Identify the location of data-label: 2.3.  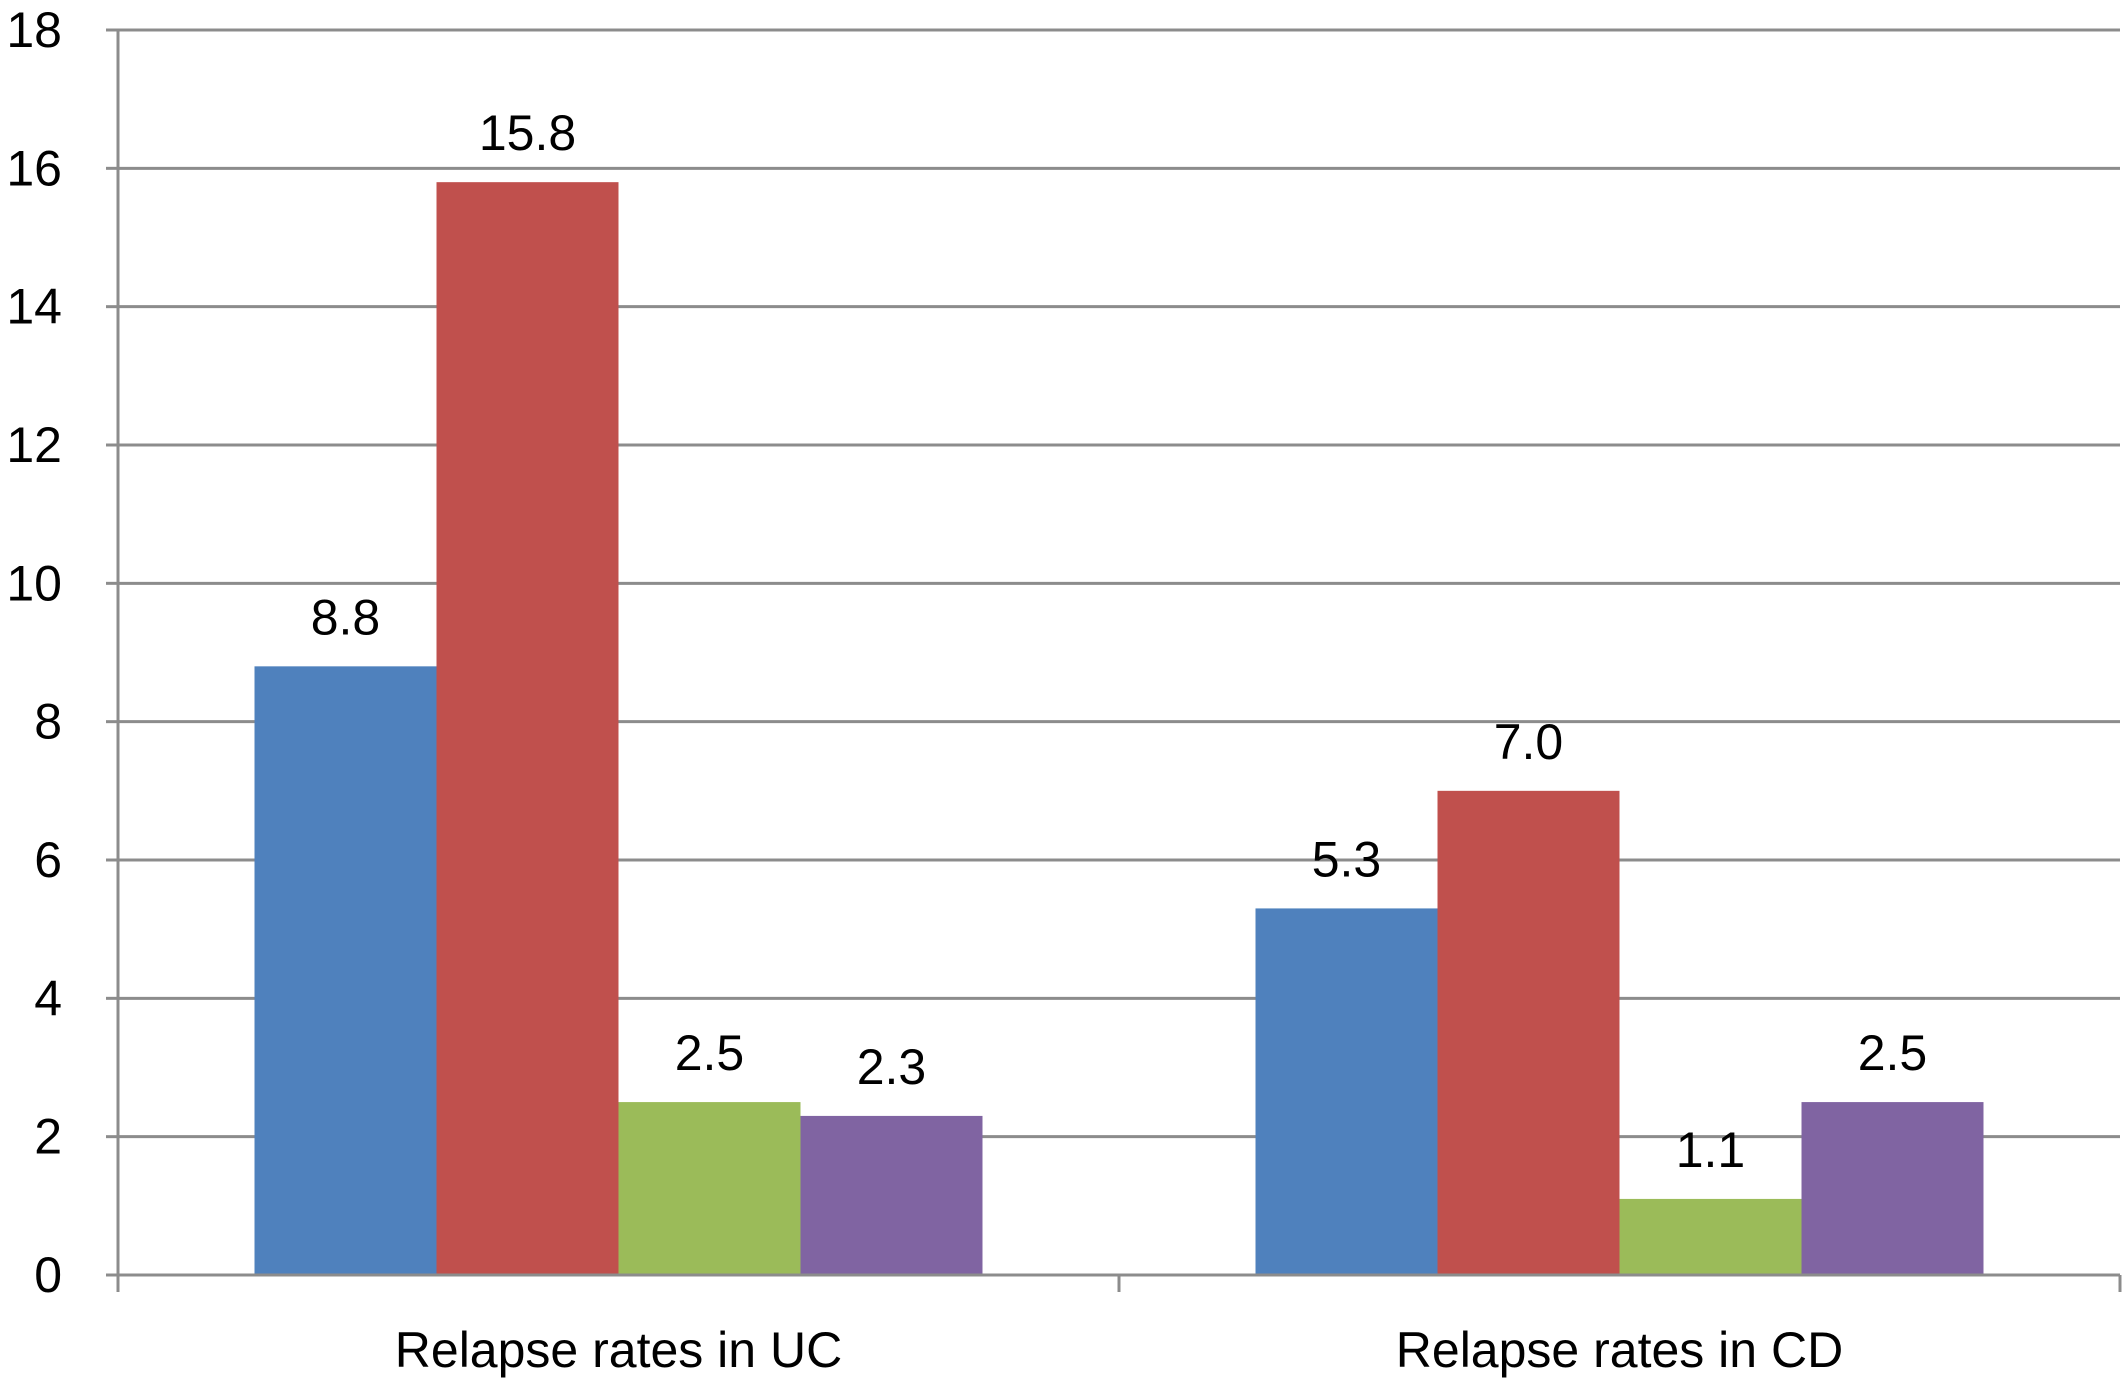
(892, 1067).